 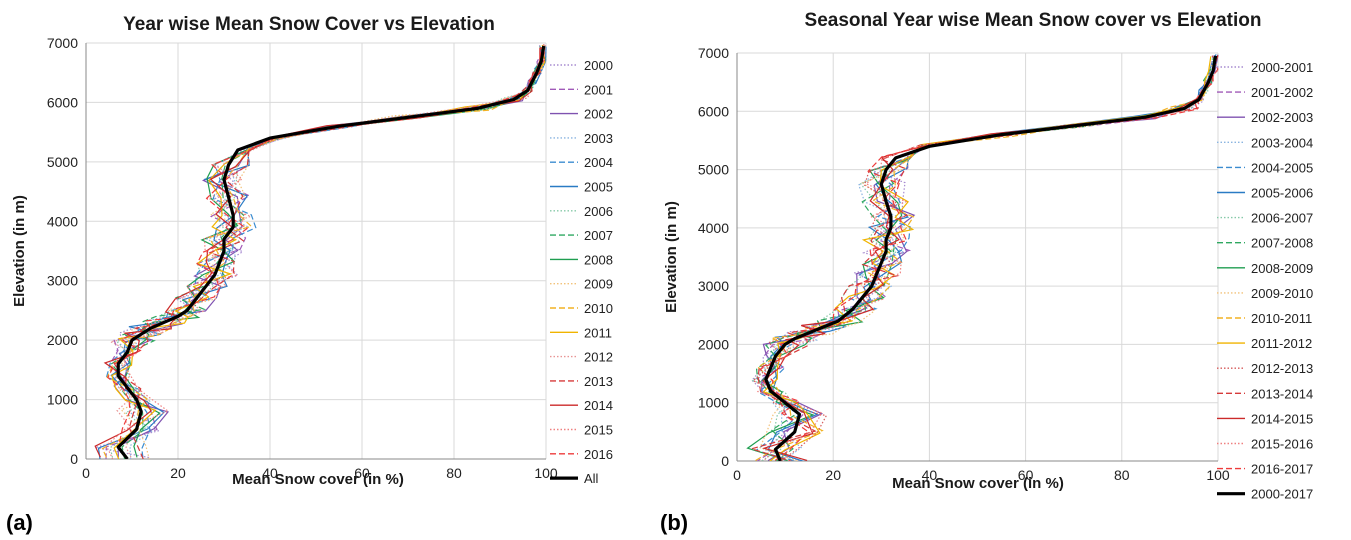 What do you see at coordinates (598, 430) in the screenshot?
I see `legend-entry-2015: 2015` at bounding box center [598, 430].